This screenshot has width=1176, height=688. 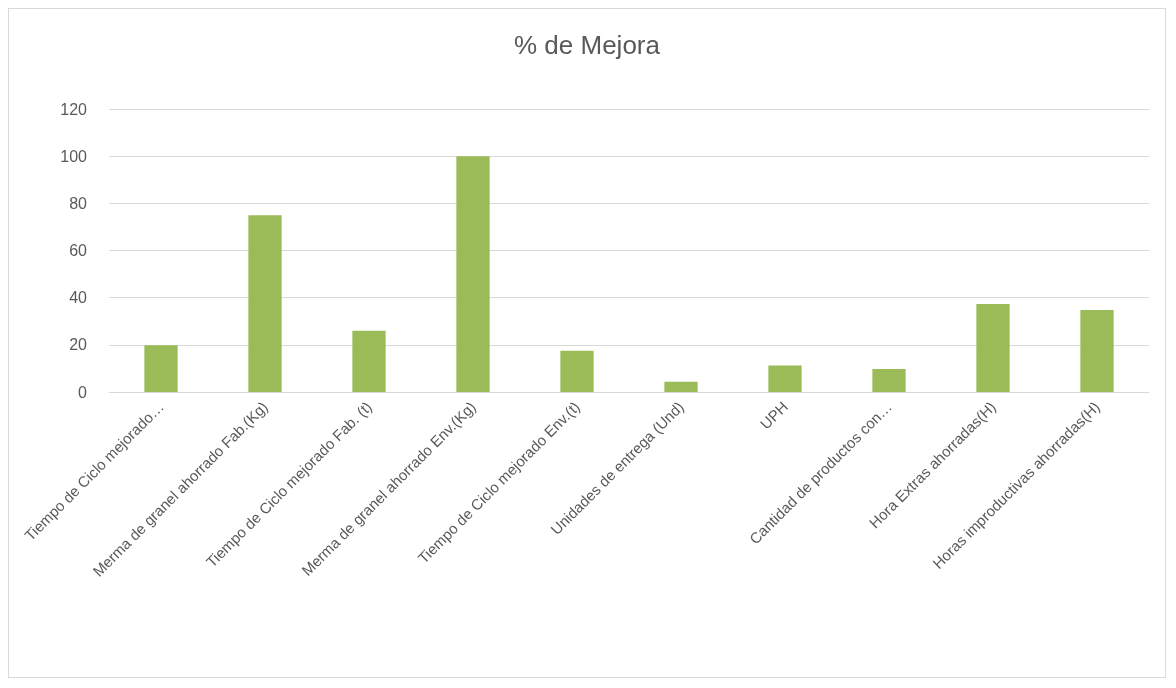 I want to click on y-tick-label: 80, so click(x=78, y=203).